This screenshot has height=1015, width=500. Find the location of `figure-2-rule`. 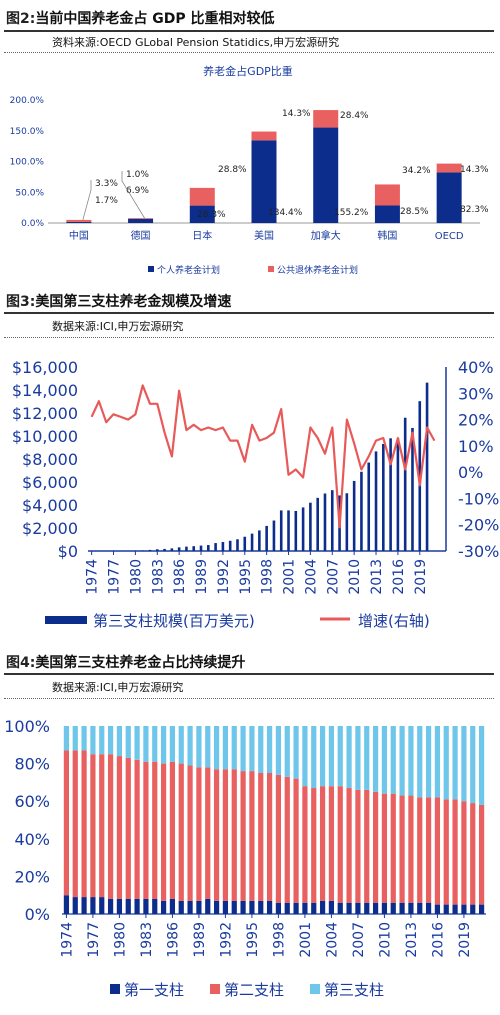

figure-2-rule is located at coordinates (249, 31).